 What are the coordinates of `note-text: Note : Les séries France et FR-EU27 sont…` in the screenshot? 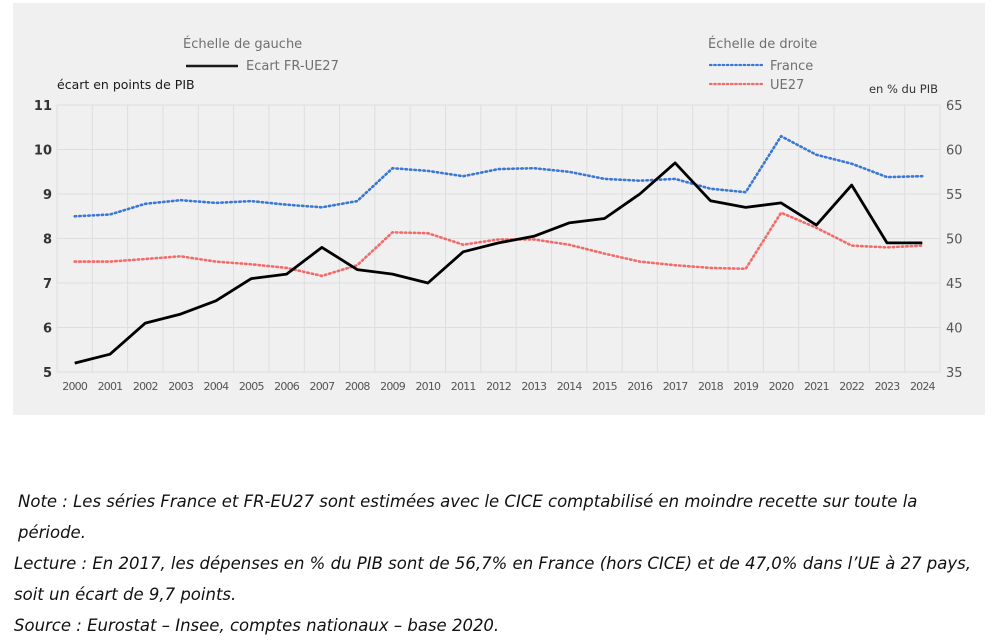 It's located at (468, 517).